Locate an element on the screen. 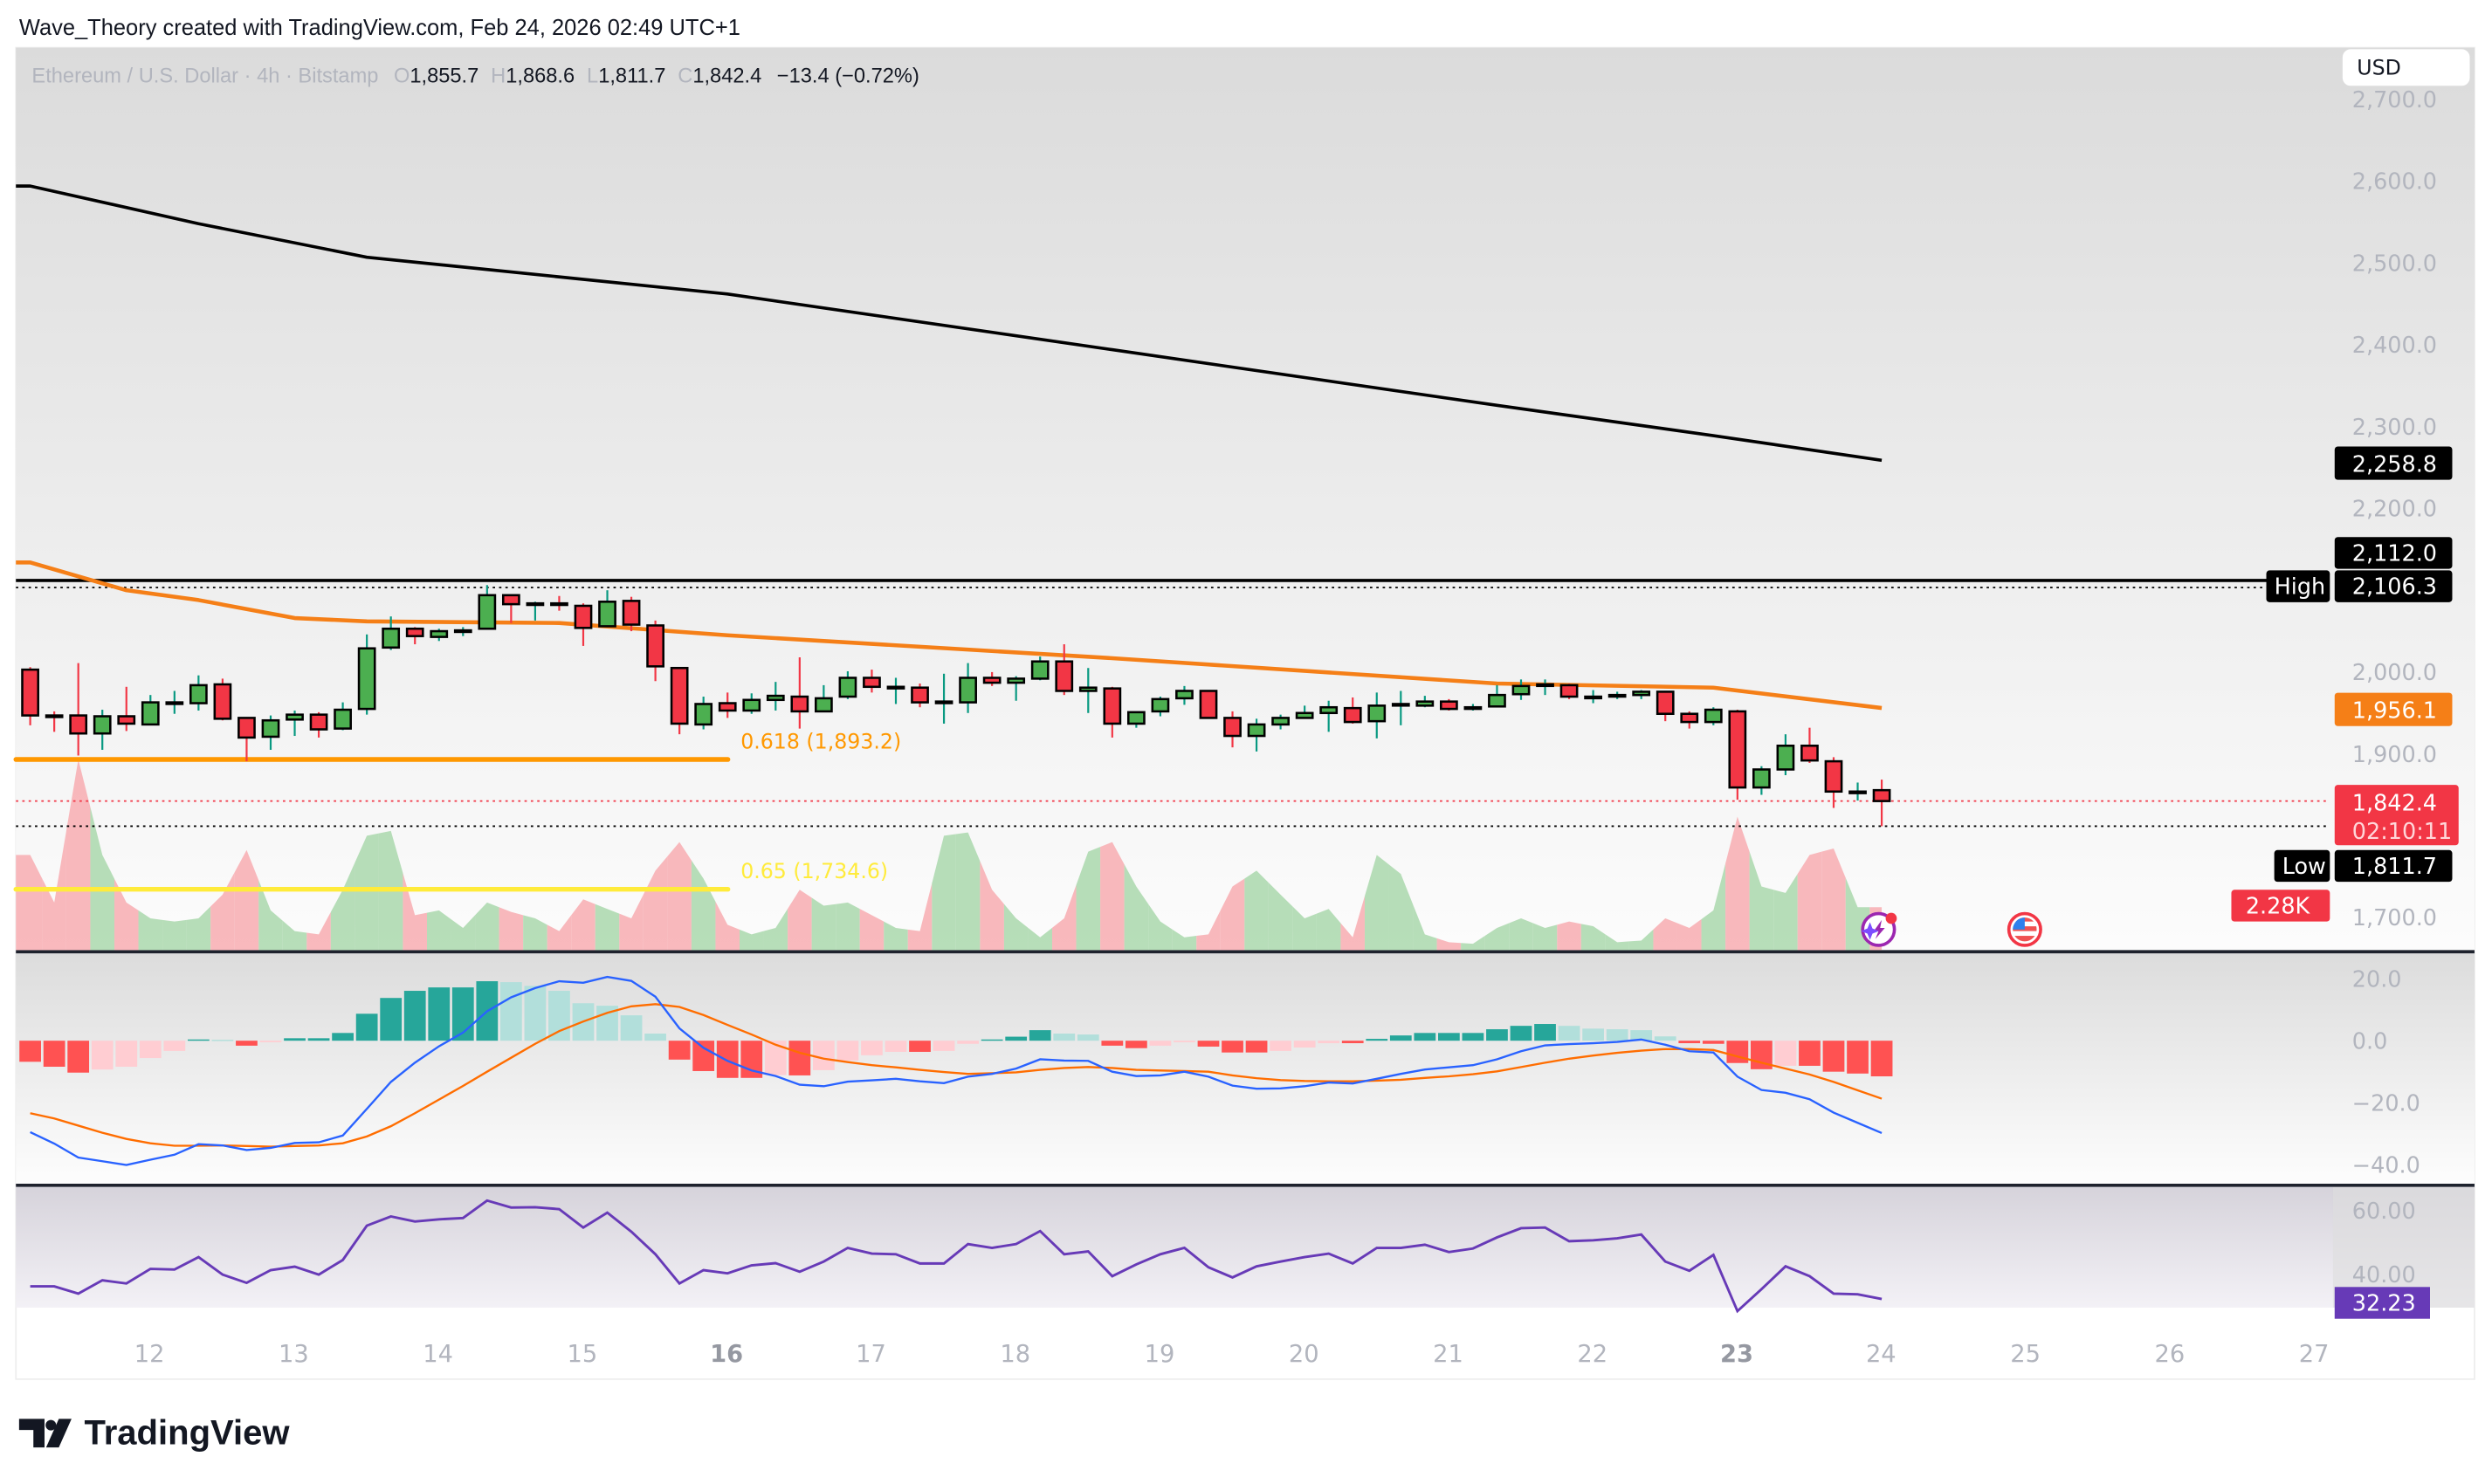  price-label-ema-black: 2,258.8 is located at coordinates (2393, 463).